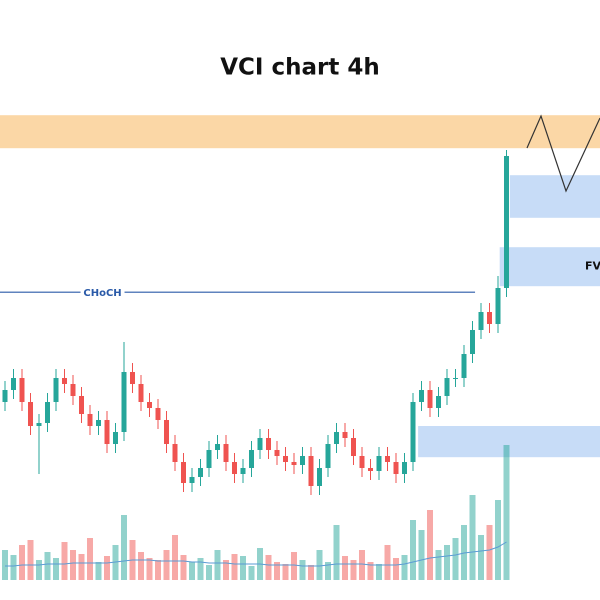  What do you see at coordinates (592, 266) in the screenshot?
I see `zone-label: FV` at bounding box center [592, 266].